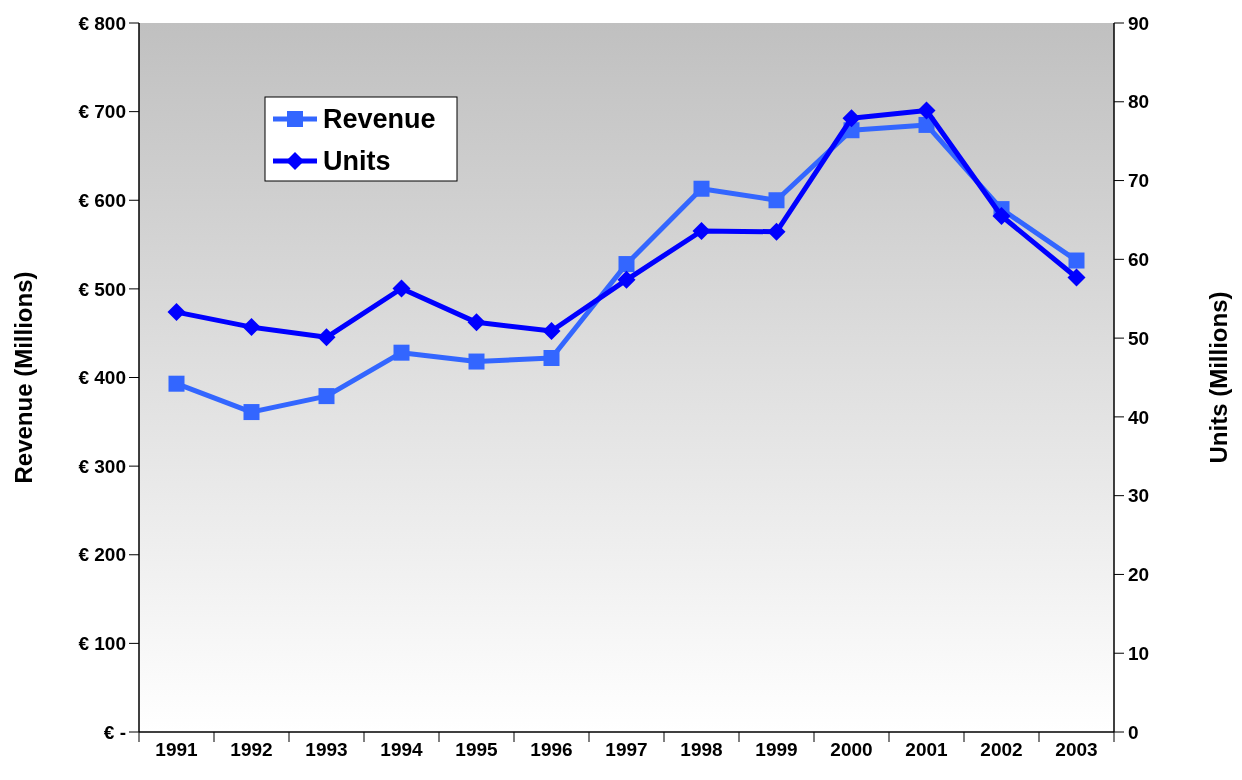 This screenshot has height=780, width=1242. I want to click on x-tick-label: 1993, so click(326, 749).